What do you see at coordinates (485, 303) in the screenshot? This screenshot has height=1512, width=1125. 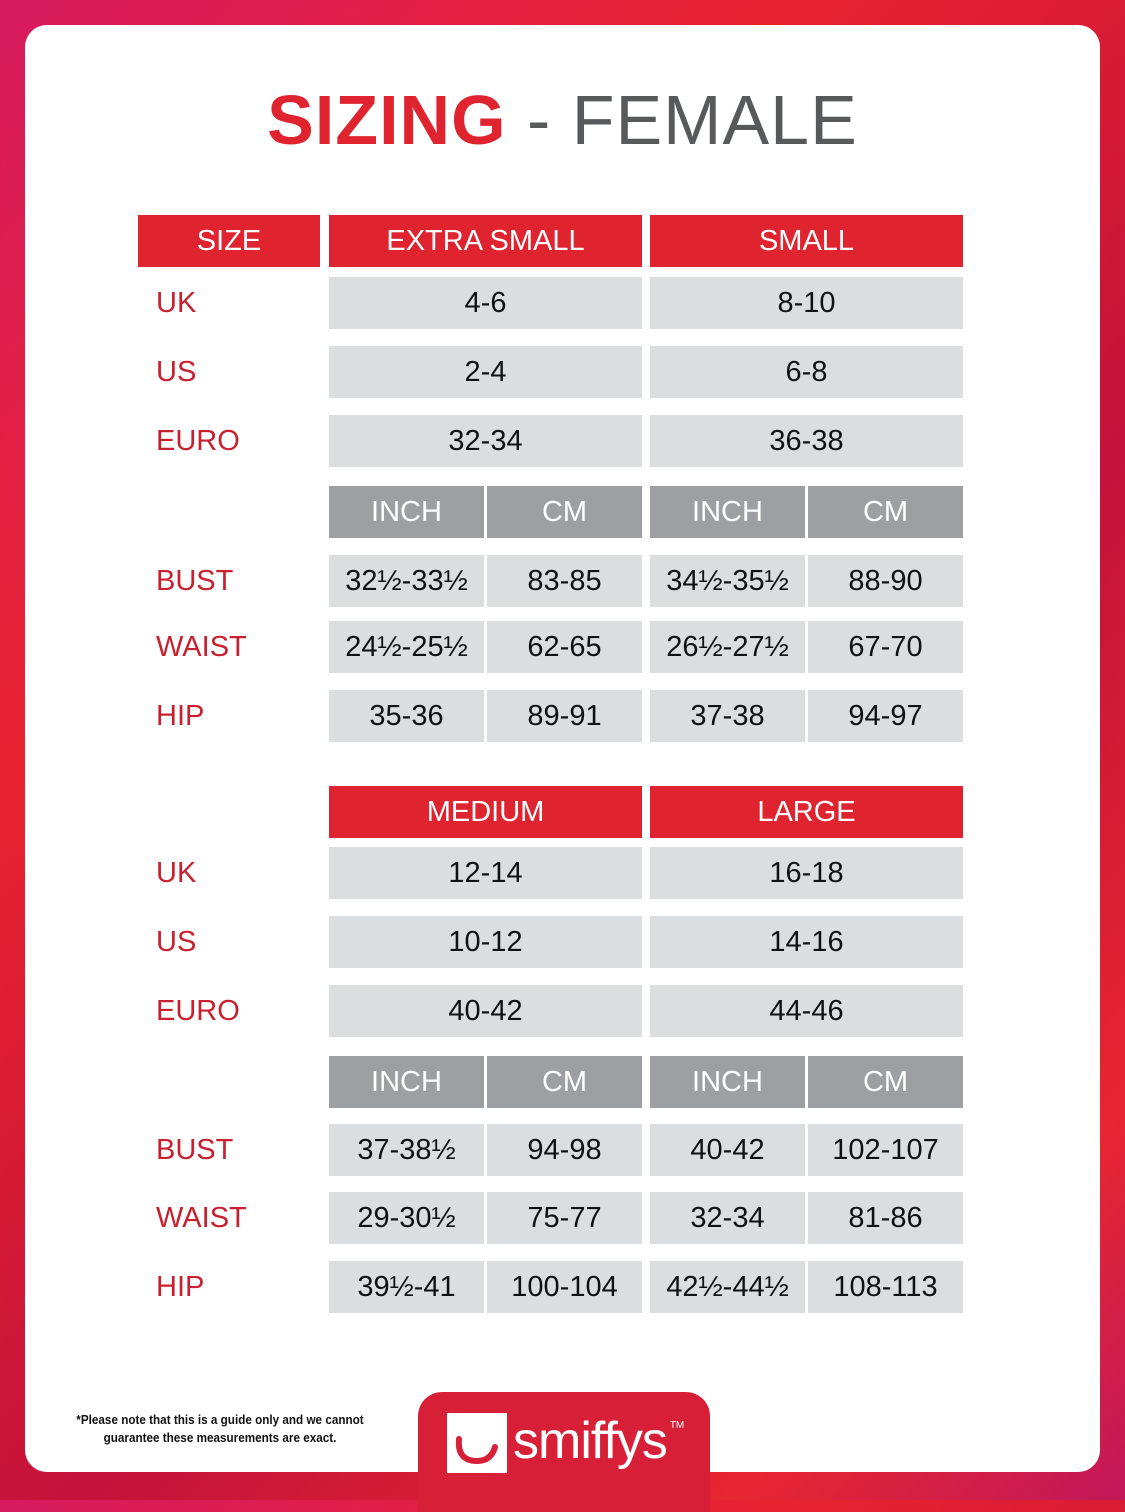 I see `size-value-cell: 4-6` at bounding box center [485, 303].